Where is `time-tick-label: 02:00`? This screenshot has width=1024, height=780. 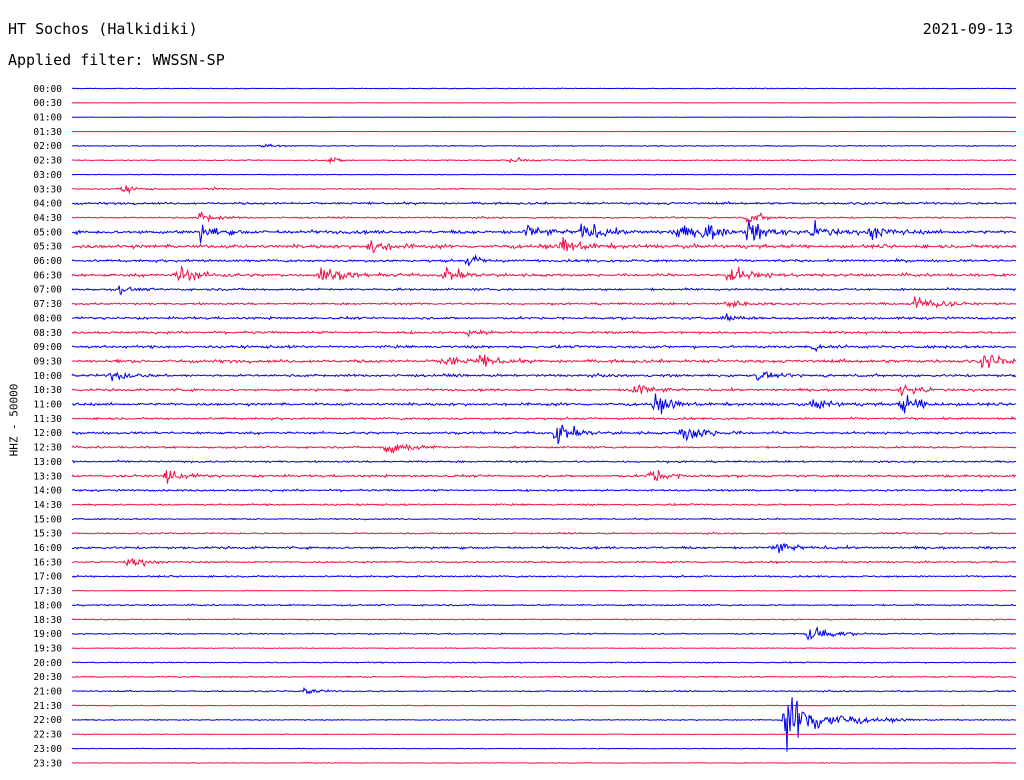 time-tick-label: 02:00 is located at coordinates (47, 146).